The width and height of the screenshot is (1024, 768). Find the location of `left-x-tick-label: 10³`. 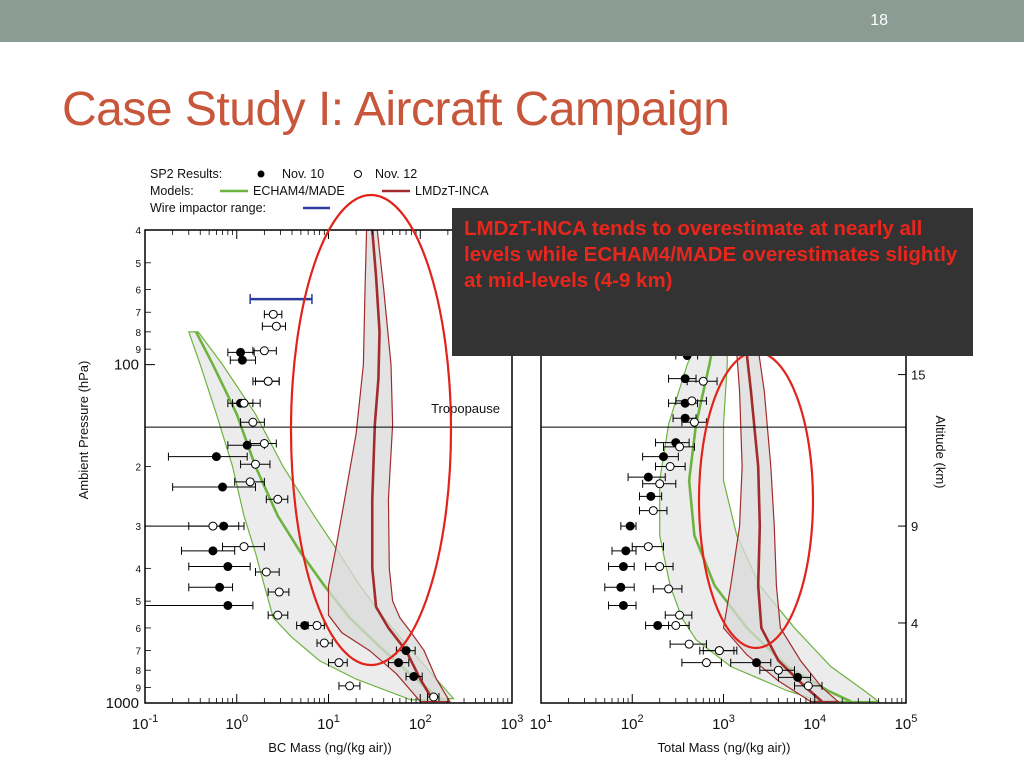

left-x-tick-label: 10³ is located at coordinates (512, 723).